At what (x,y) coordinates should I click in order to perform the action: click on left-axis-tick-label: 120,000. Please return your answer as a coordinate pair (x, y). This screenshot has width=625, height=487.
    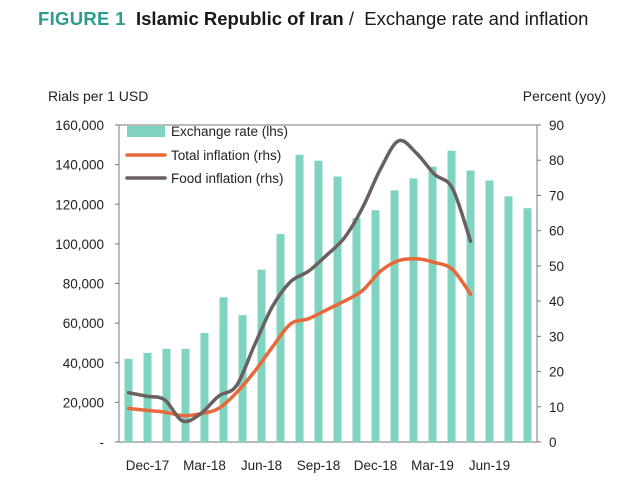
    Looking at the image, I should click on (79, 204).